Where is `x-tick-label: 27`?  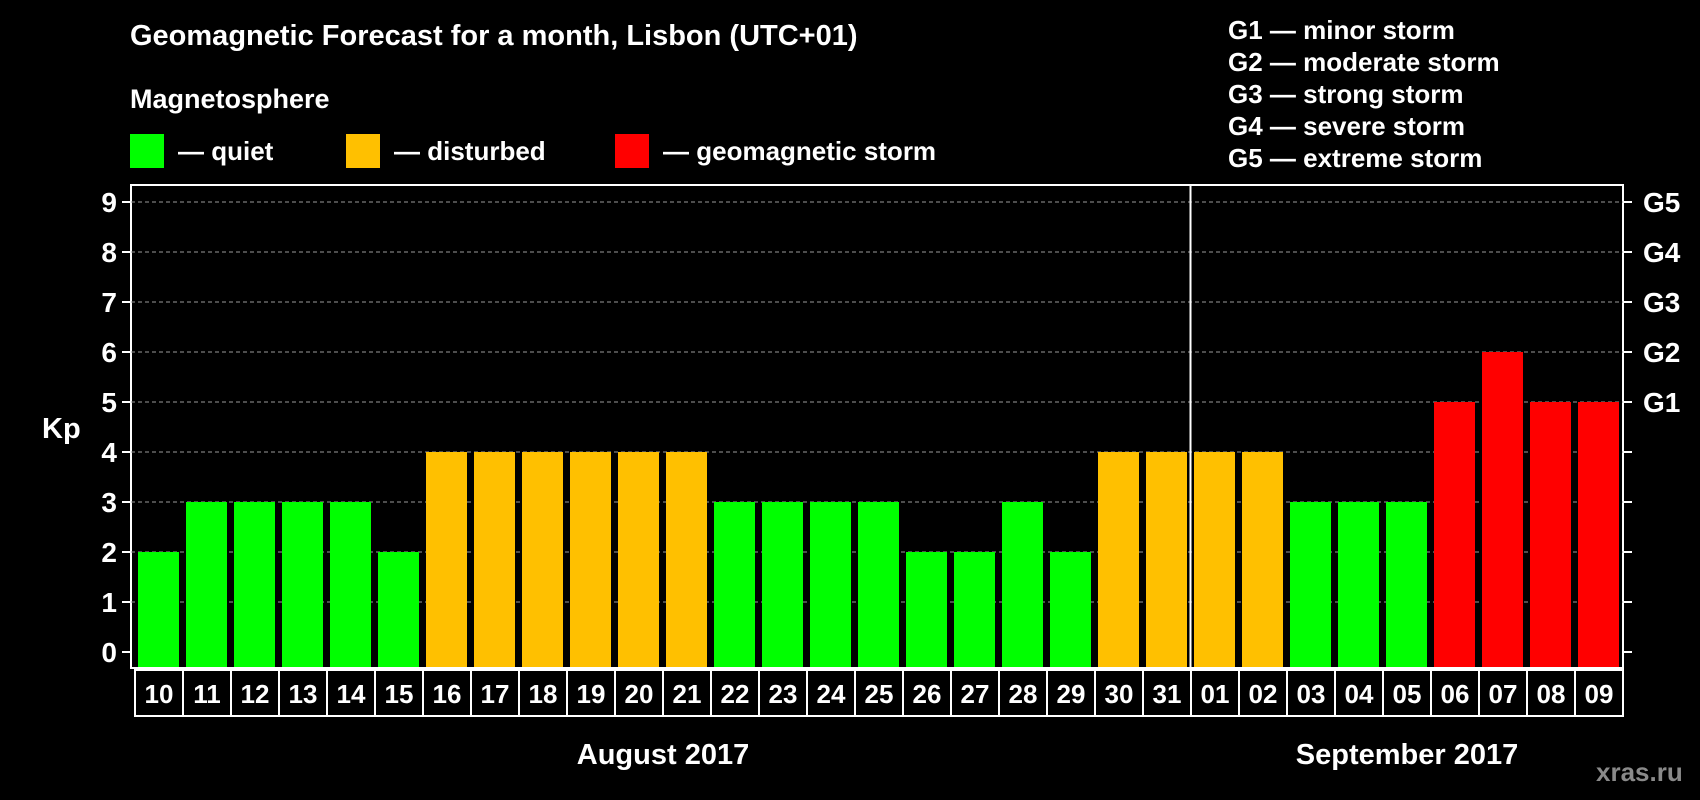 x-tick-label: 27 is located at coordinates (975, 694).